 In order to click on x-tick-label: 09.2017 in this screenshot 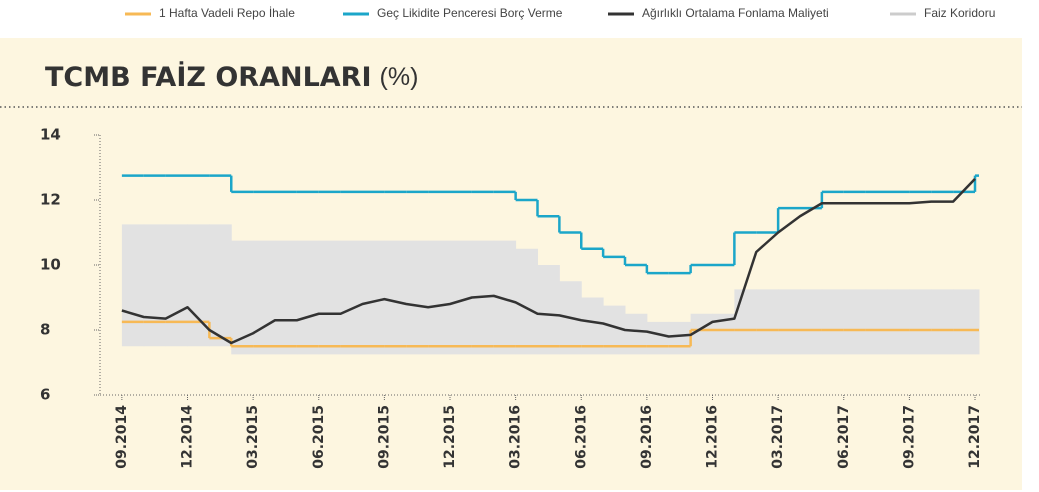, I will do `click(909, 437)`.